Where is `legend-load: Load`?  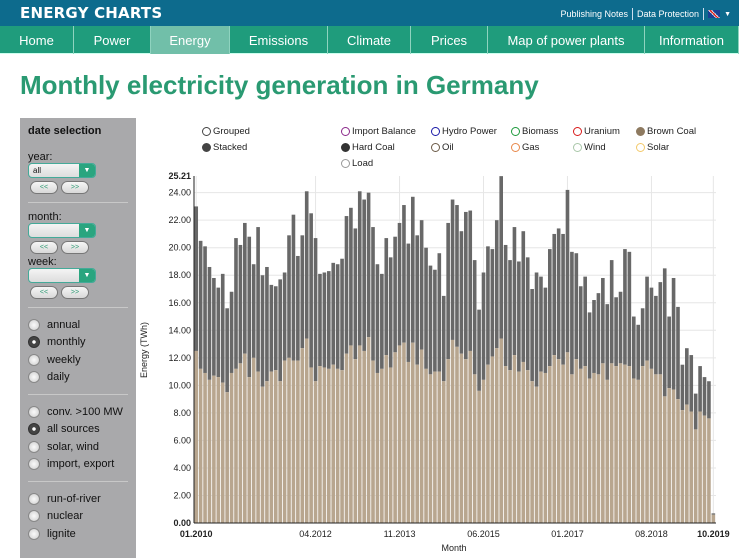 legend-load: Load is located at coordinates (357, 163).